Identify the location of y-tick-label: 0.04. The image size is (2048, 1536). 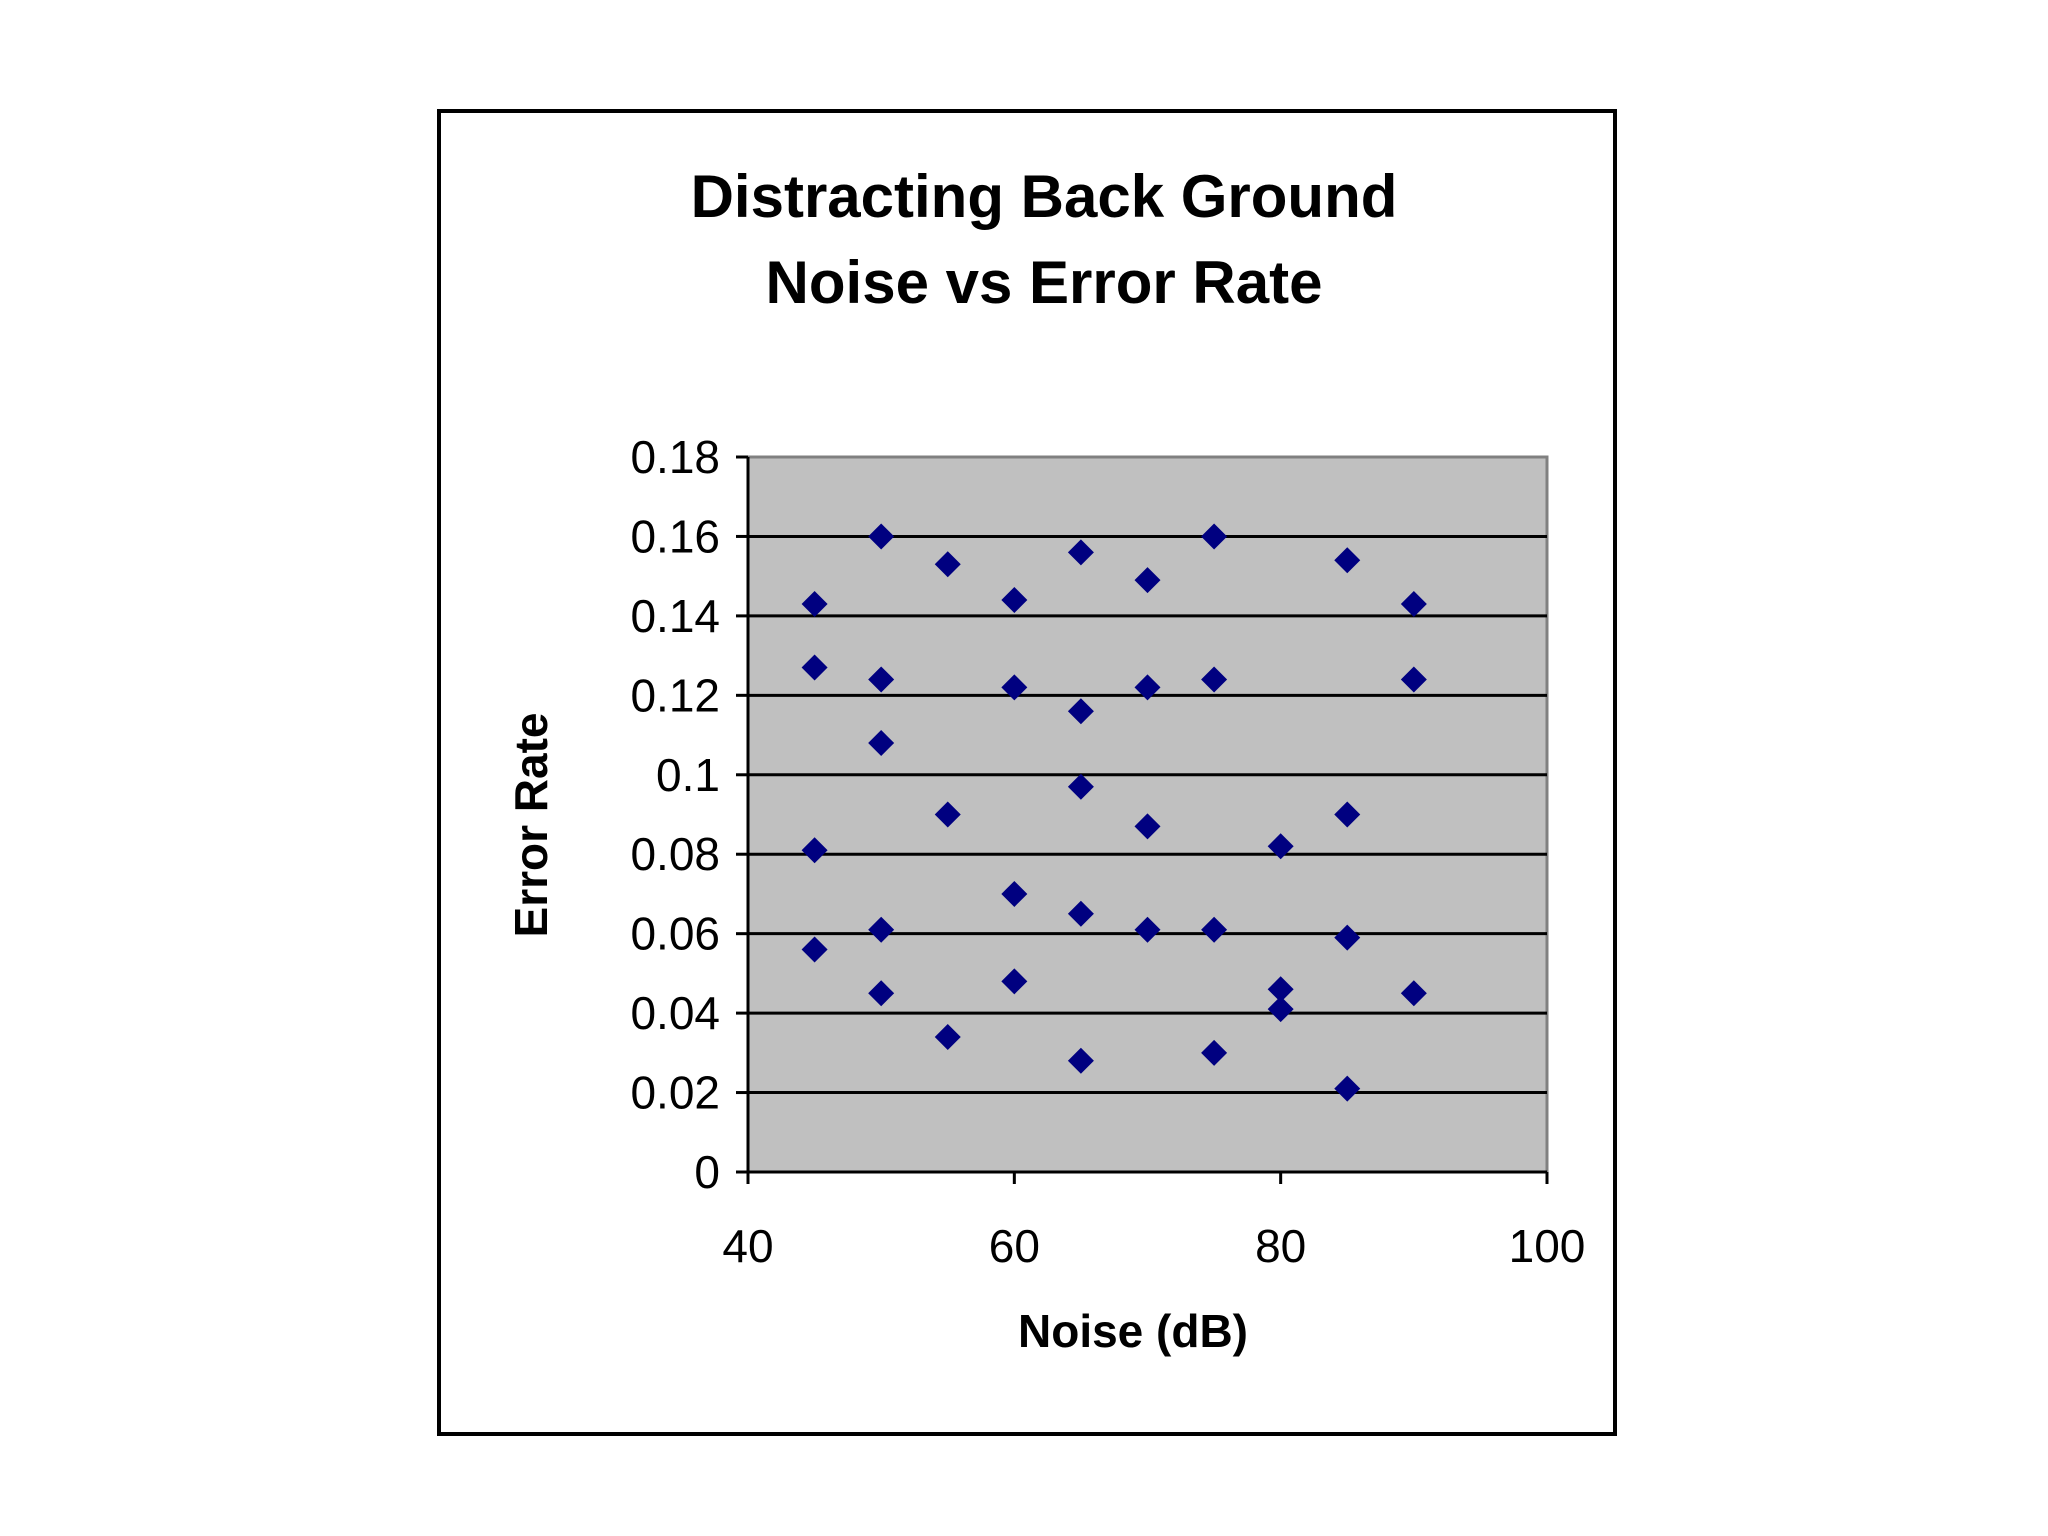
(675, 1013).